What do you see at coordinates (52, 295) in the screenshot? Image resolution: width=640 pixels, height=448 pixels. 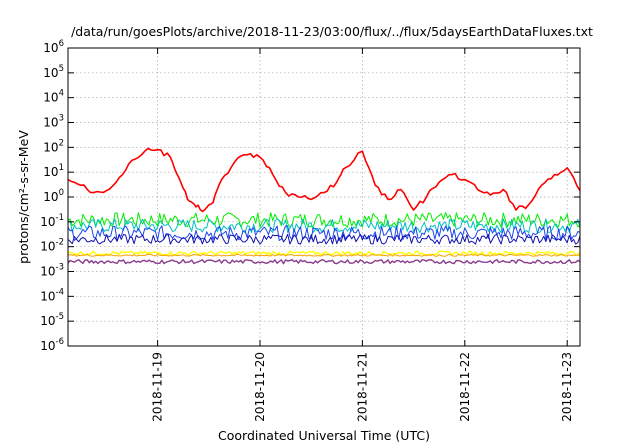 I see `y-tick-label: 10⁻⁴` at bounding box center [52, 295].